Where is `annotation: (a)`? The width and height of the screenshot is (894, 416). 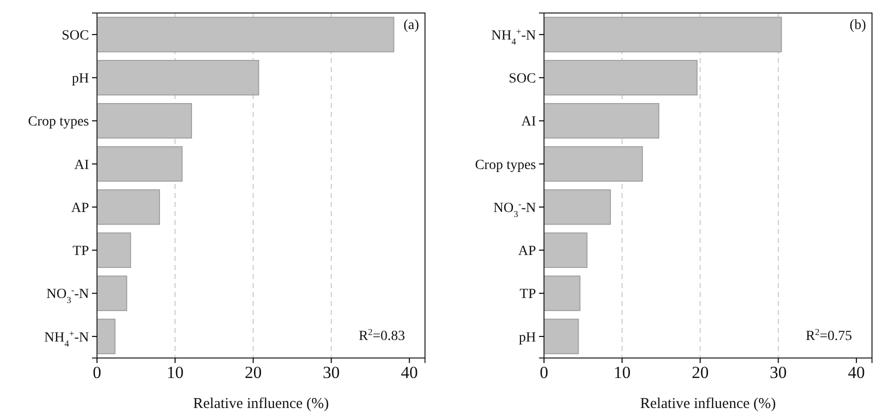 annotation: (a) is located at coordinates (411, 25).